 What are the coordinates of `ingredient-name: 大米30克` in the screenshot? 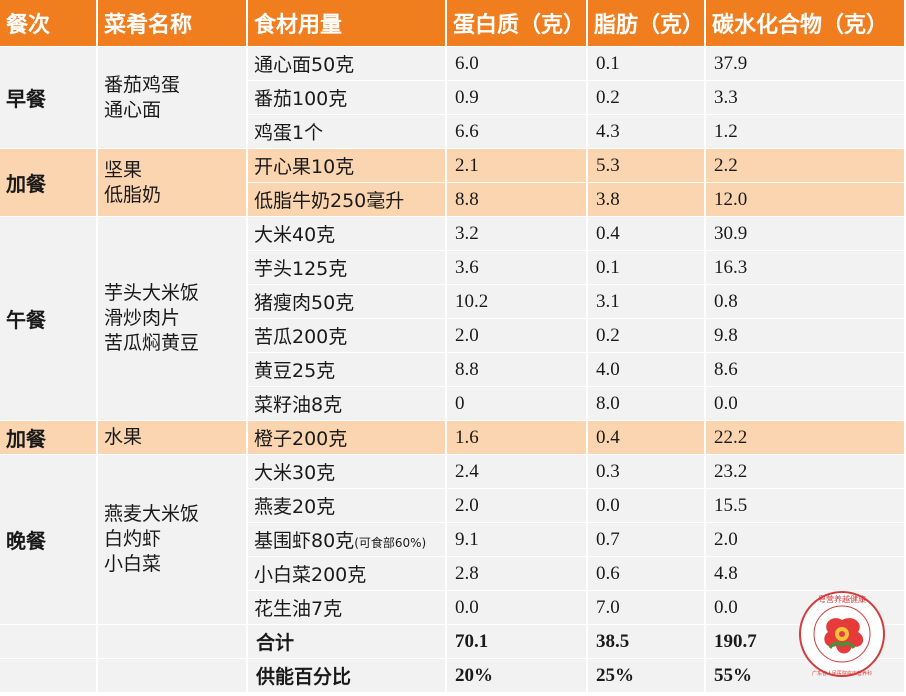 It's located at (295, 473).